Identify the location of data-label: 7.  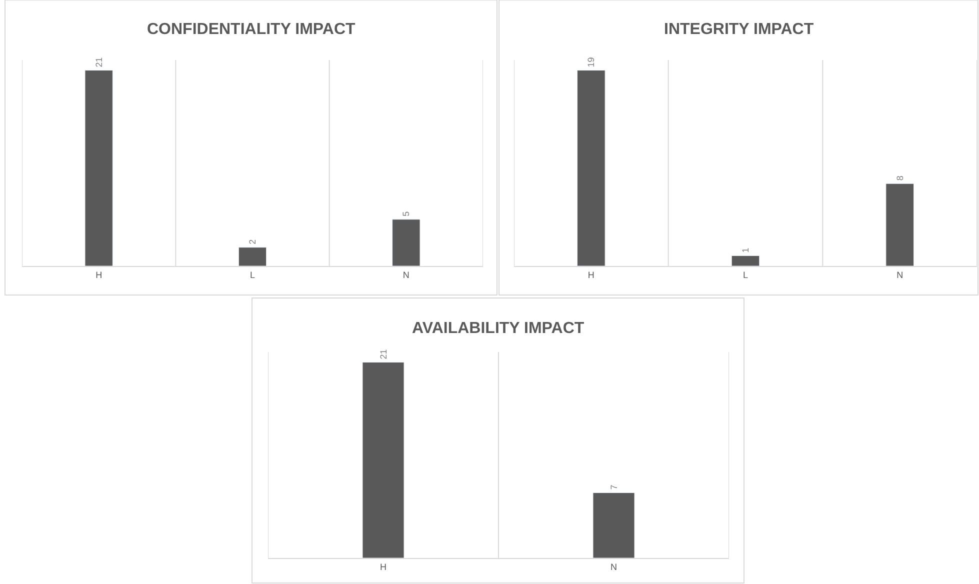
(613, 487).